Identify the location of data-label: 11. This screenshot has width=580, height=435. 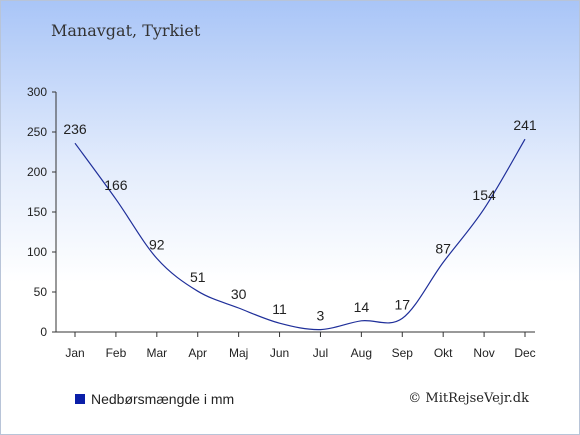
(279, 309).